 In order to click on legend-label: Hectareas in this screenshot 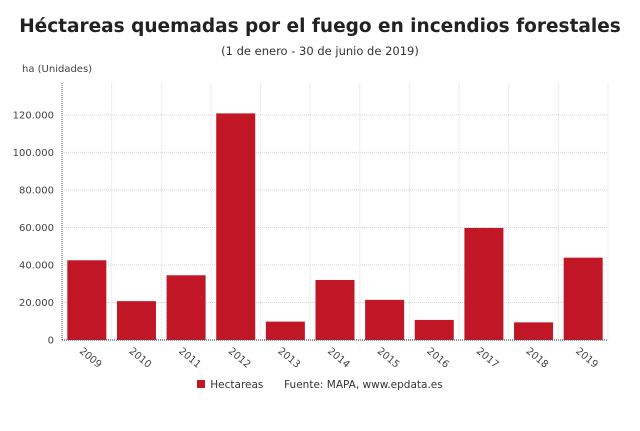, I will do `click(237, 385)`.